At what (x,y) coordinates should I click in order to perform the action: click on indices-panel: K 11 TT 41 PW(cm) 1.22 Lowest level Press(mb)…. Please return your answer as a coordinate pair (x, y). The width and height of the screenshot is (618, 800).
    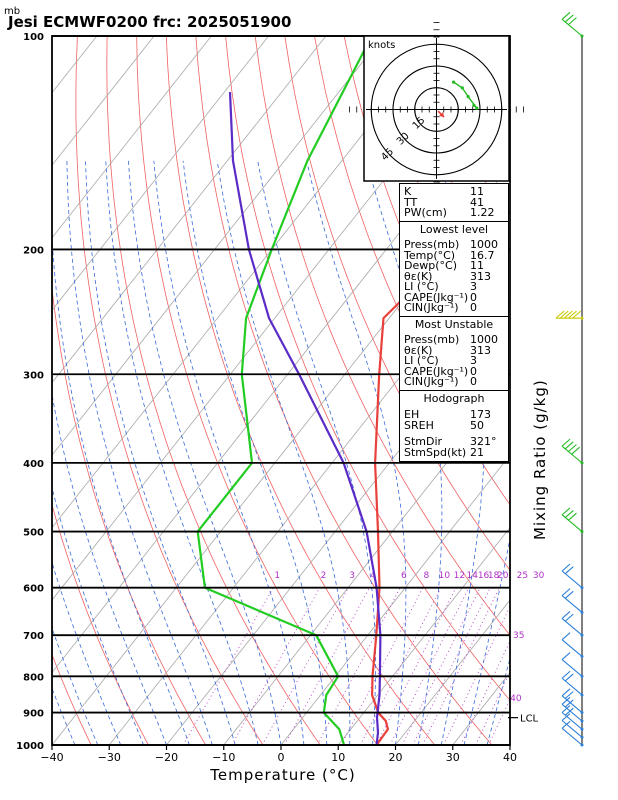
    Looking at the image, I should click on (454, 322).